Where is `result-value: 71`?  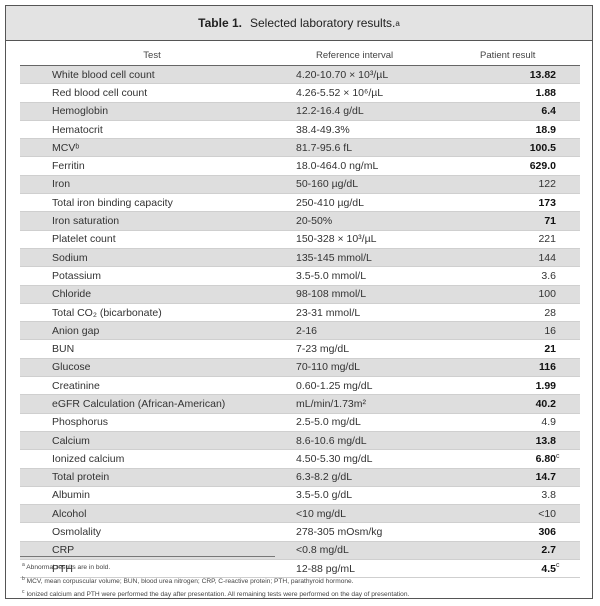
result-value: 71 is located at coordinates (550, 221).